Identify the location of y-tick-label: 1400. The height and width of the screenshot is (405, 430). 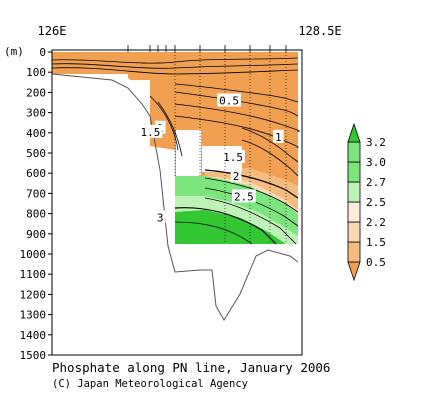
(33, 335).